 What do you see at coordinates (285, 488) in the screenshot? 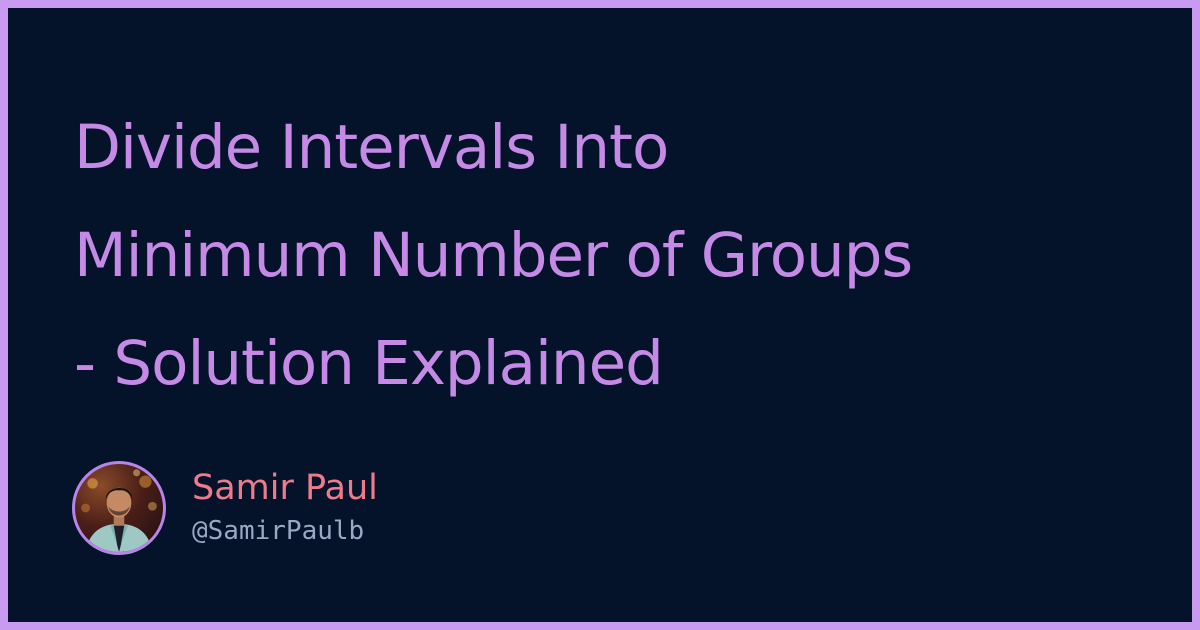
I see `author-name: Samir Paul` at bounding box center [285, 488].